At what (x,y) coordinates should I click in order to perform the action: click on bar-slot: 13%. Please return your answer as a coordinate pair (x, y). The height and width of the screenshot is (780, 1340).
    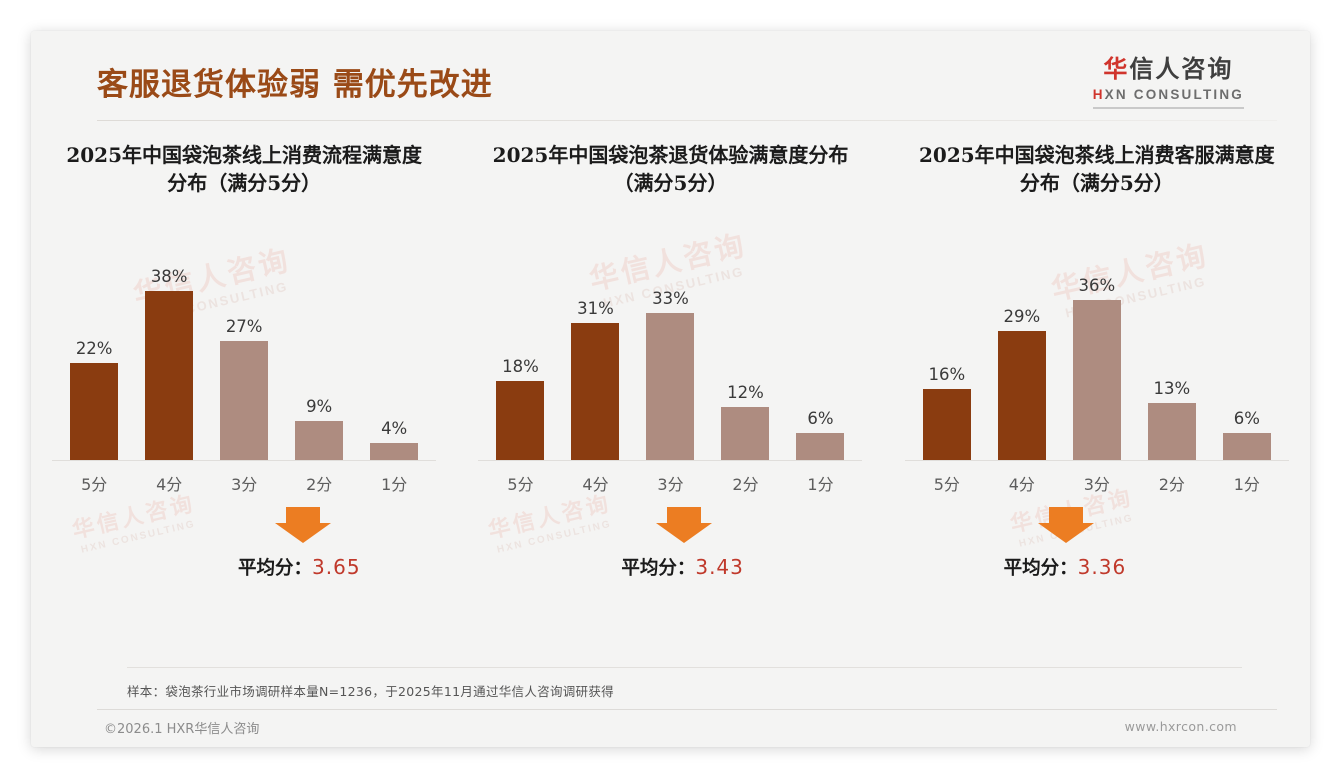
    Looking at the image, I should click on (1172, 345).